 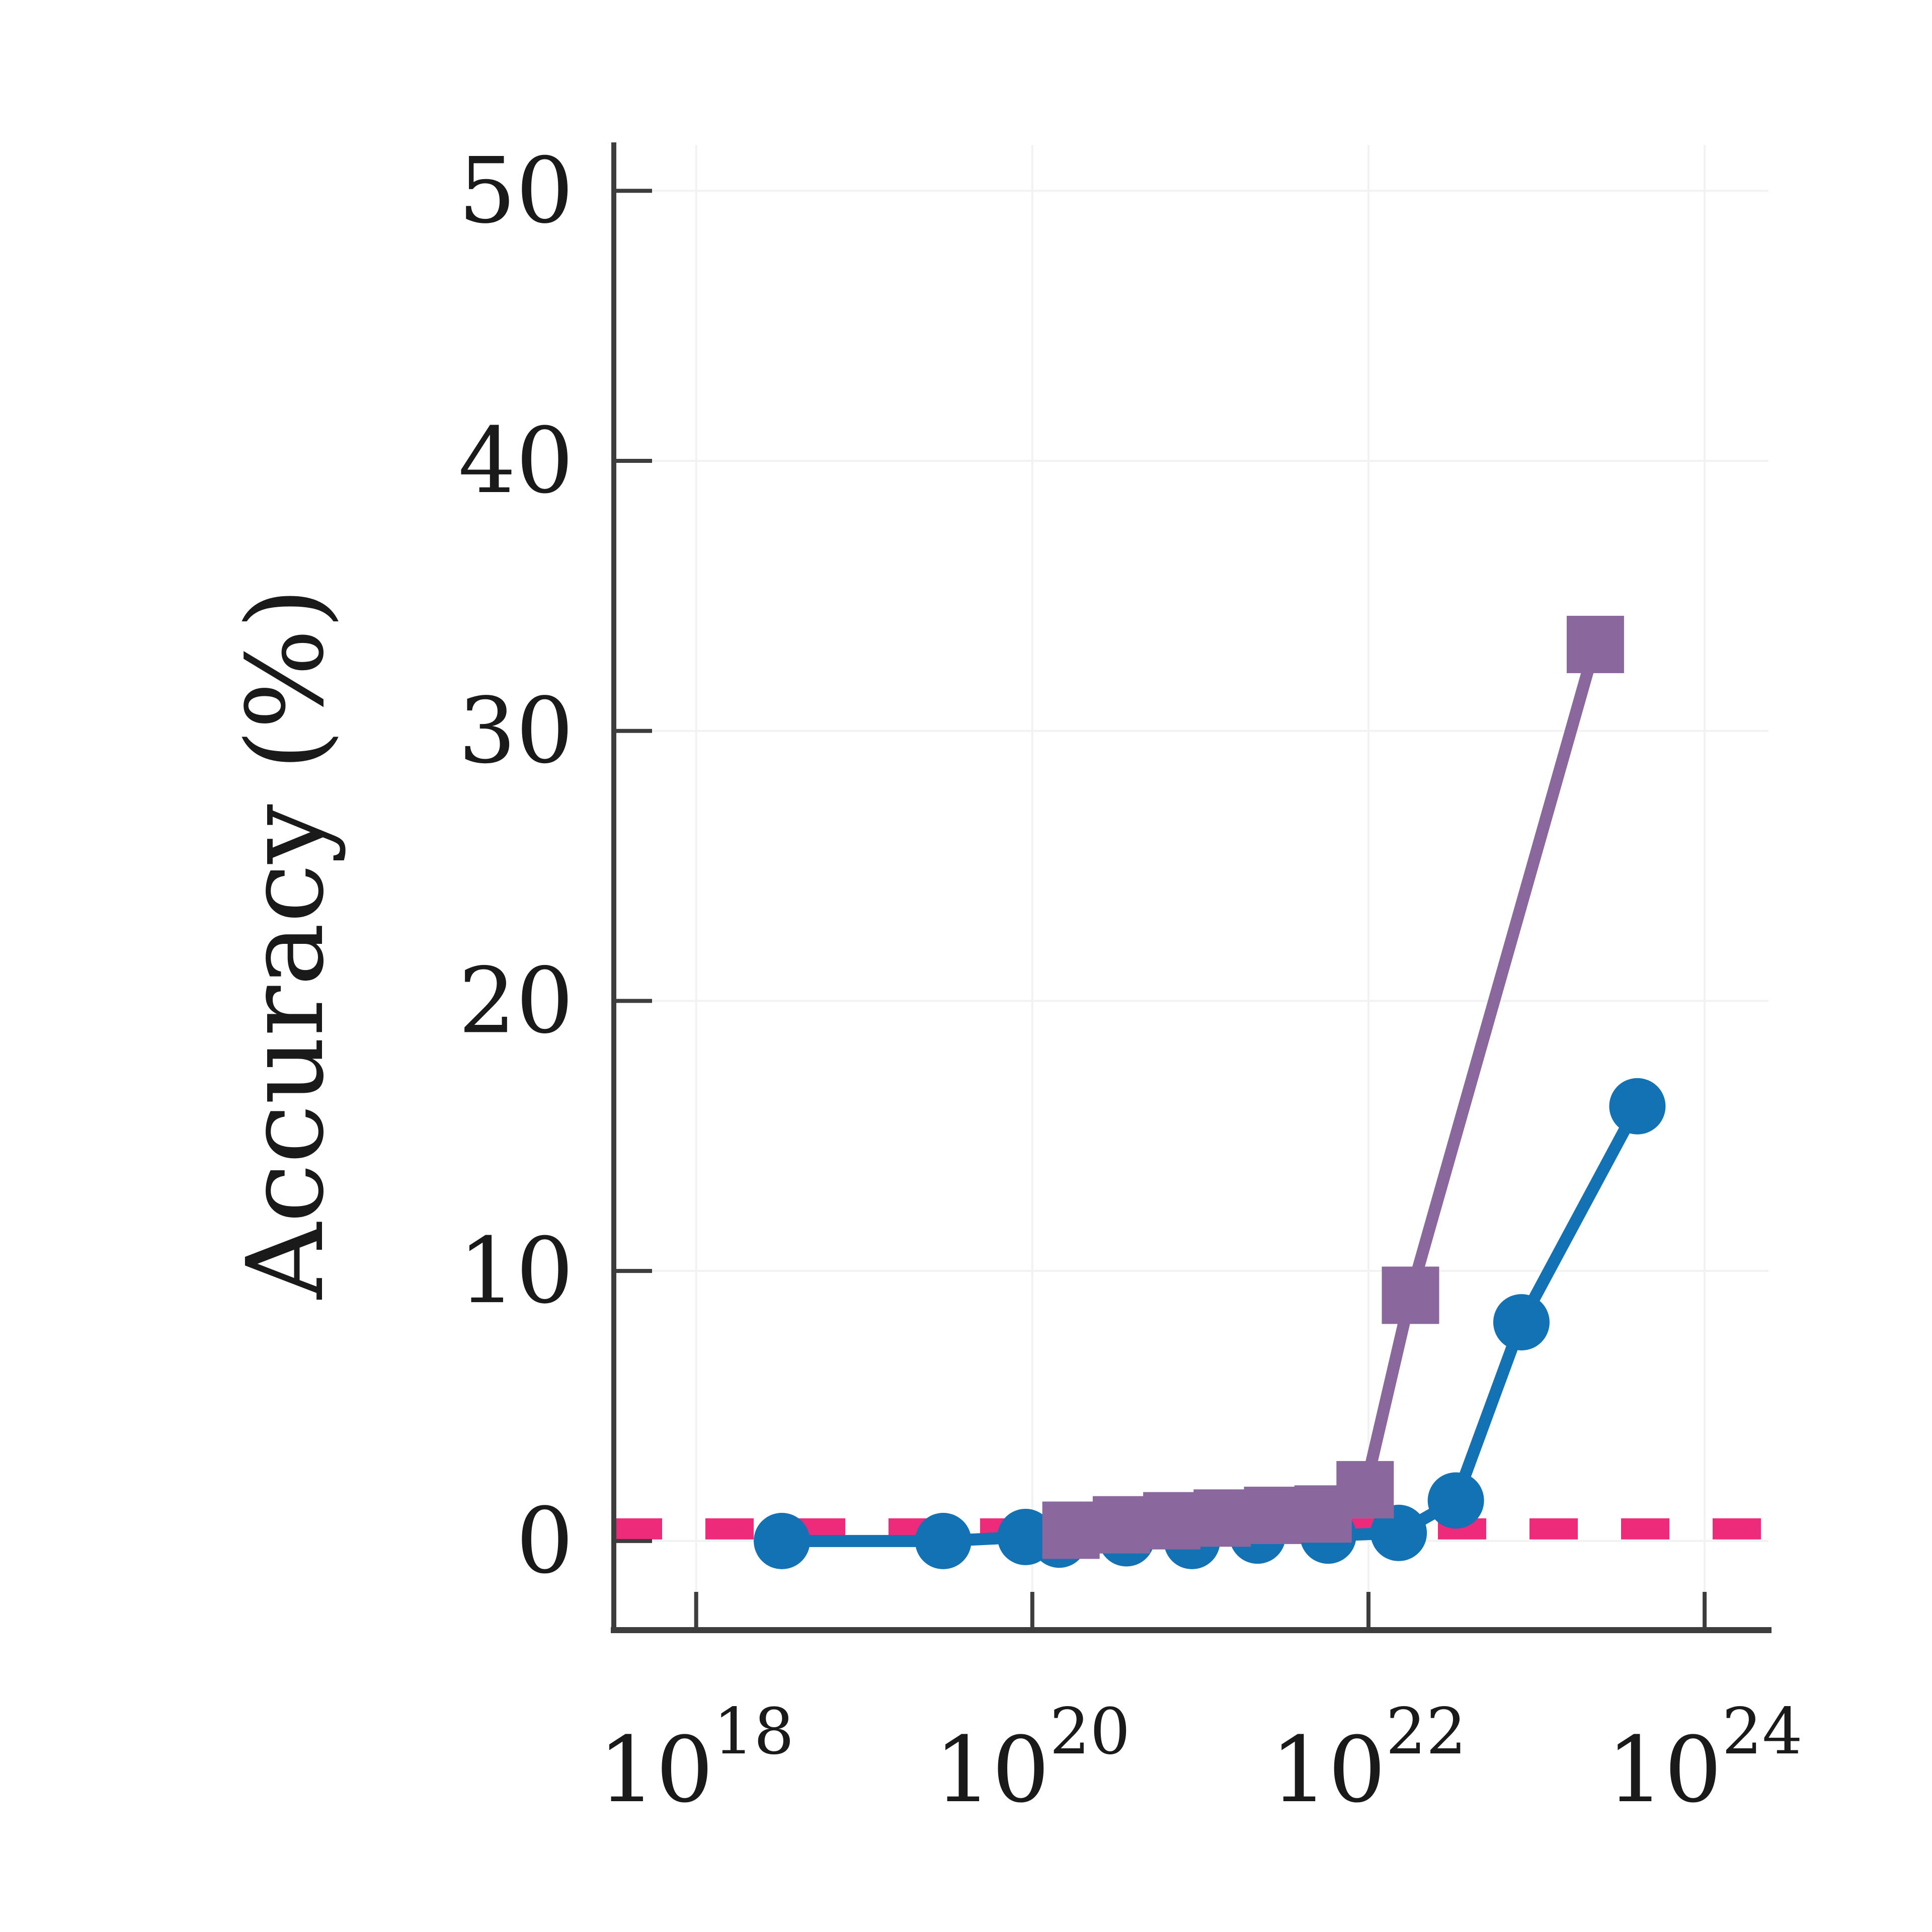 I want to click on x-tick-exponent: 18, so click(x=753, y=1732).